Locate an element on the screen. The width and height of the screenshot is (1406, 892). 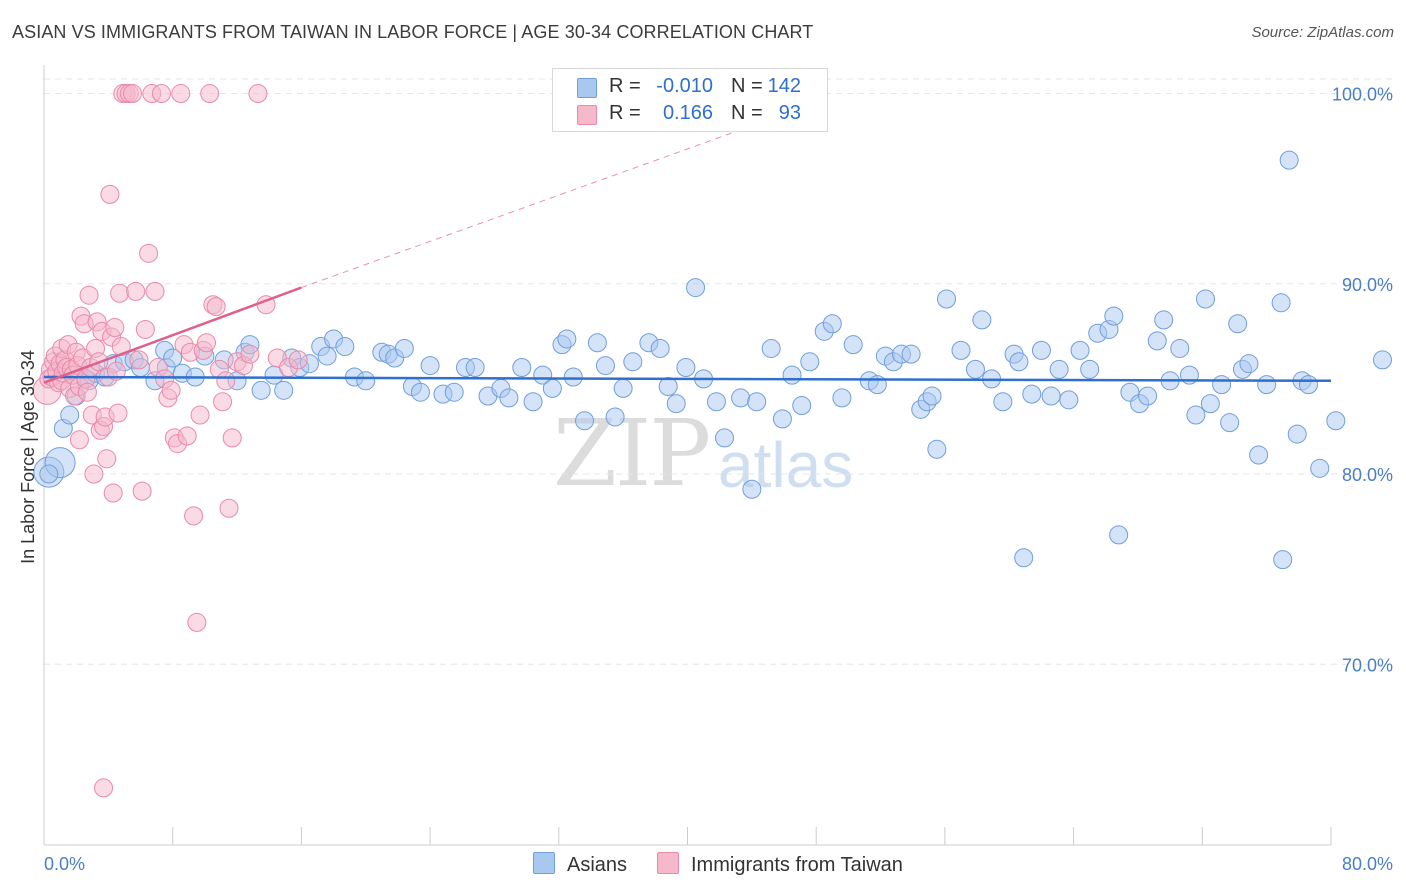
asian-swatch is located at coordinates (587, 88).